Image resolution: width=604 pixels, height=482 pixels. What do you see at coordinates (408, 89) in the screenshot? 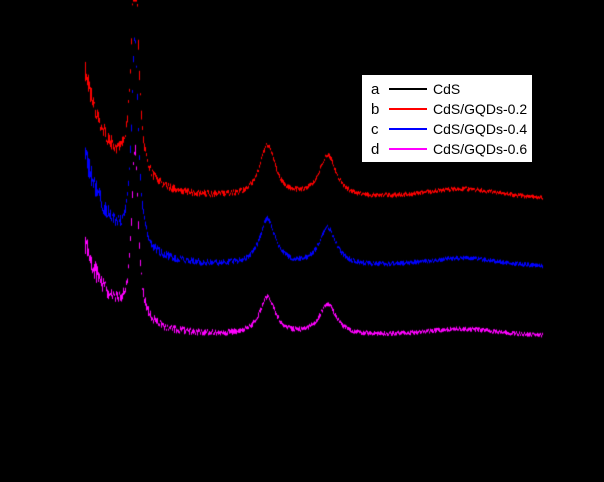
I see `legend-swatch-a` at bounding box center [408, 89].